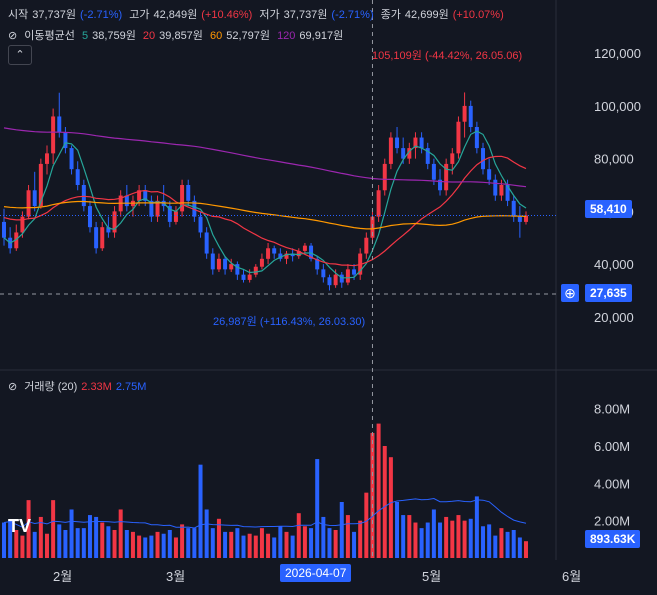 This screenshot has width=657, height=595. I want to click on low-annotation: 26,987원 (+116.43%, 26.03.30), so click(289, 322).